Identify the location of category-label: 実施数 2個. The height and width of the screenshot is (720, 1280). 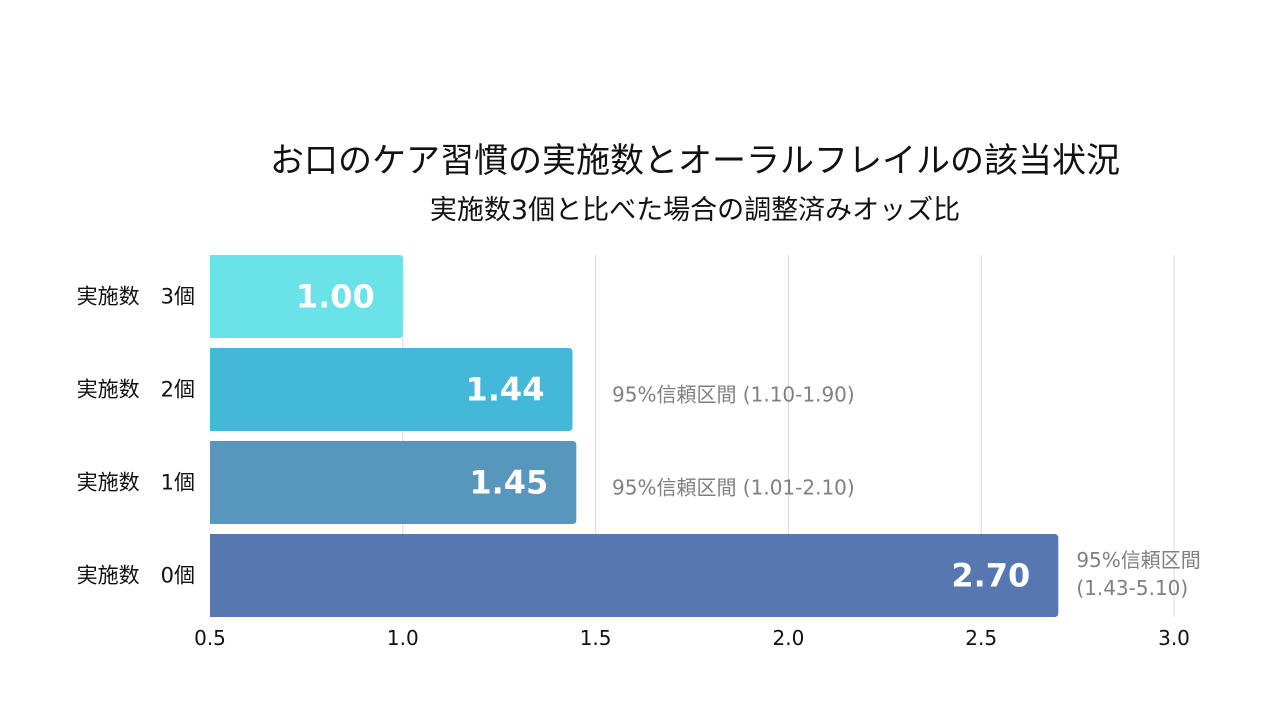
(136, 390).